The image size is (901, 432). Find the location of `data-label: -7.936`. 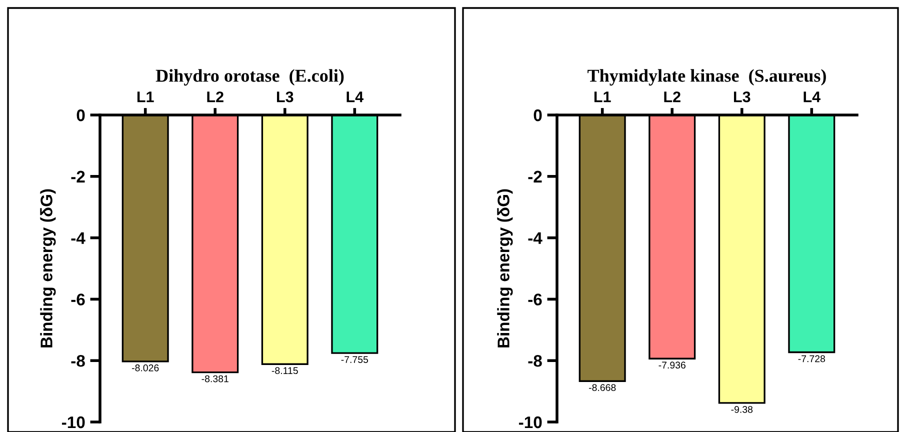

data-label: -7.936 is located at coordinates (672, 365).